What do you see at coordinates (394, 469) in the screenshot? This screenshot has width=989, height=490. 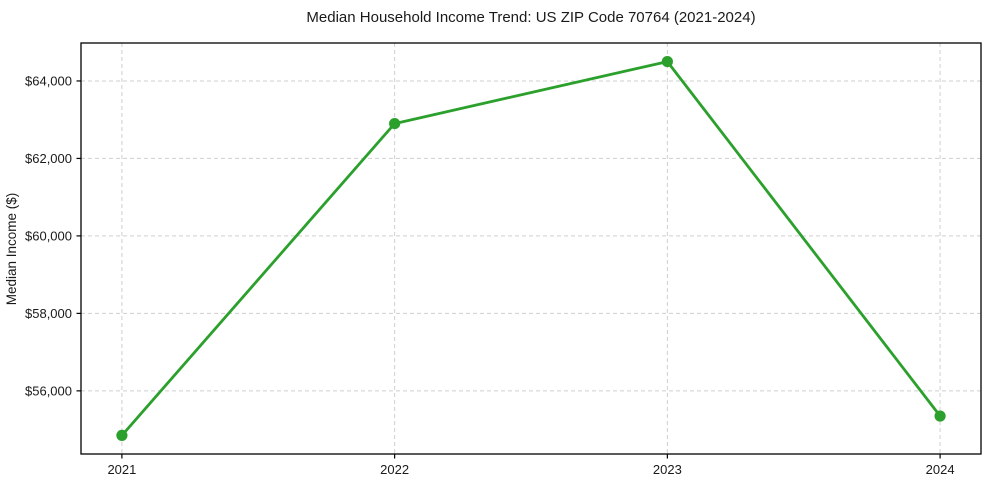 I see `x-tick-label: 2022` at bounding box center [394, 469].